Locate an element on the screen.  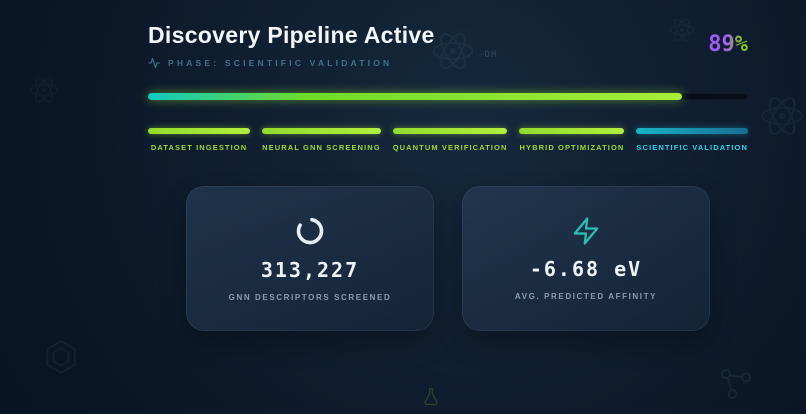
stage-neural-gnn-screening: NEURAL GNN SCREENING is located at coordinates (321, 140).